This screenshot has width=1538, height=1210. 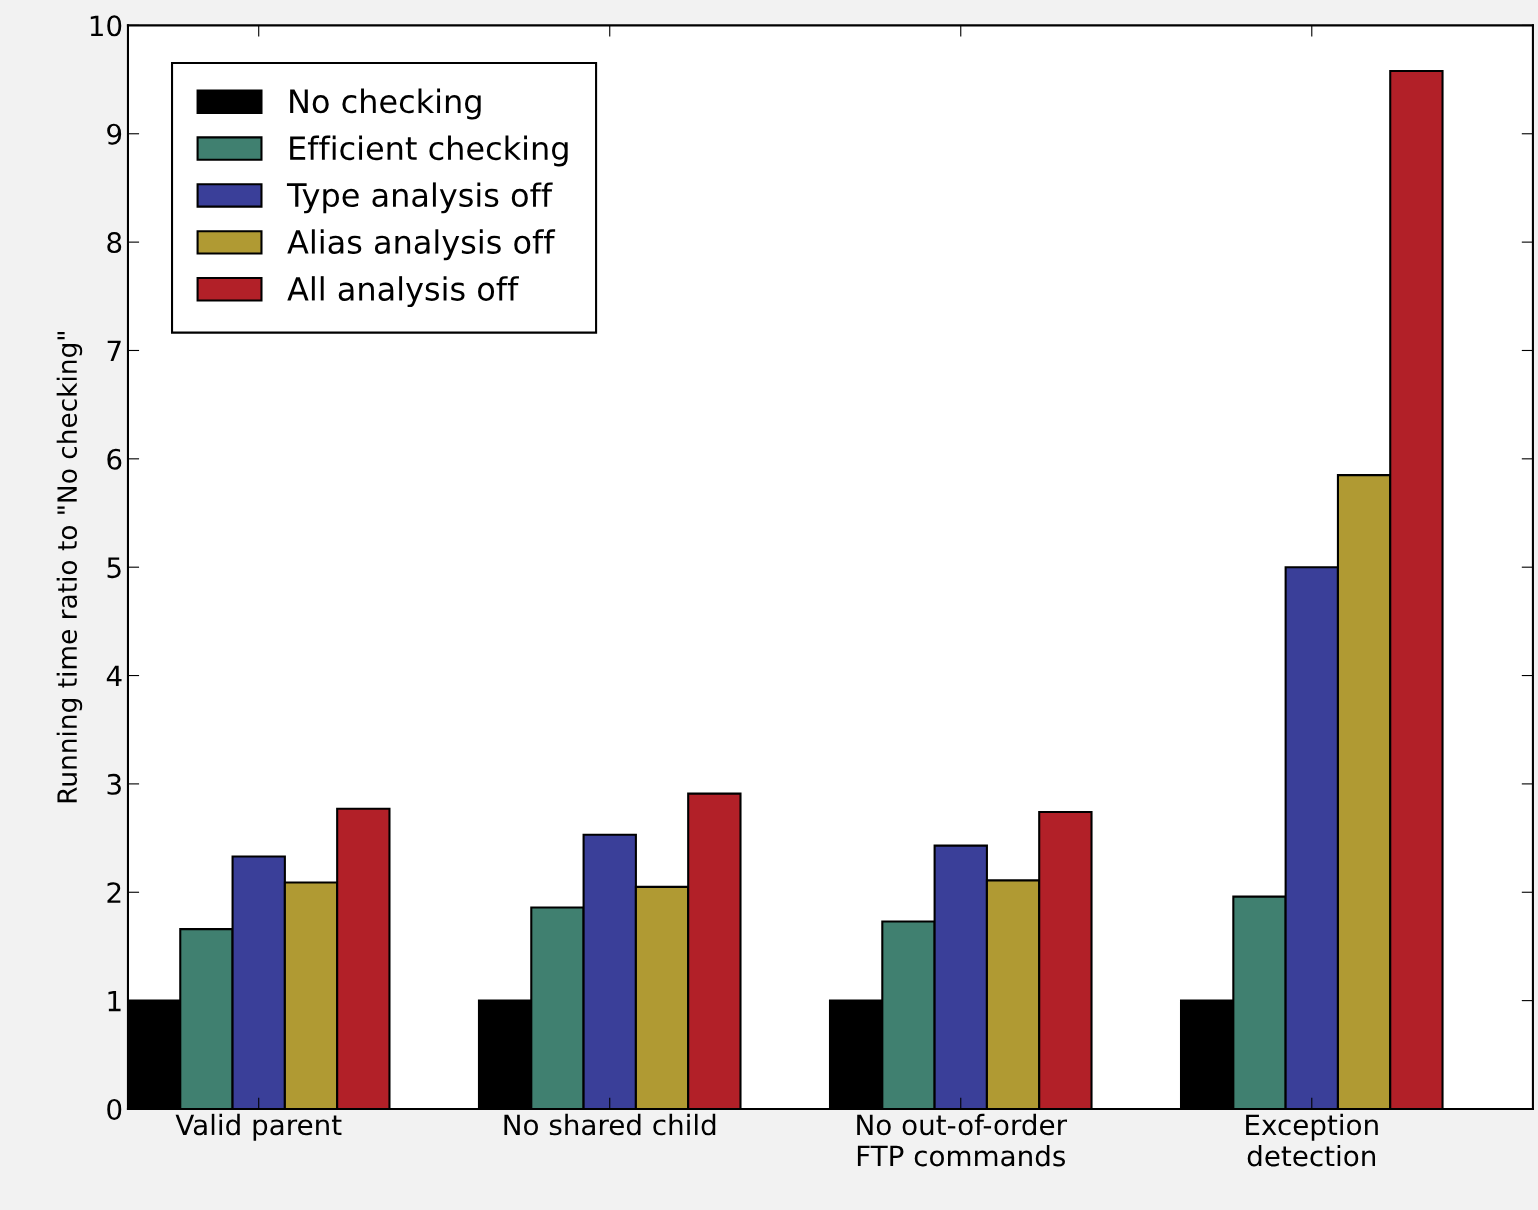 I want to click on y-tick-label: 0, so click(x=114, y=1109).